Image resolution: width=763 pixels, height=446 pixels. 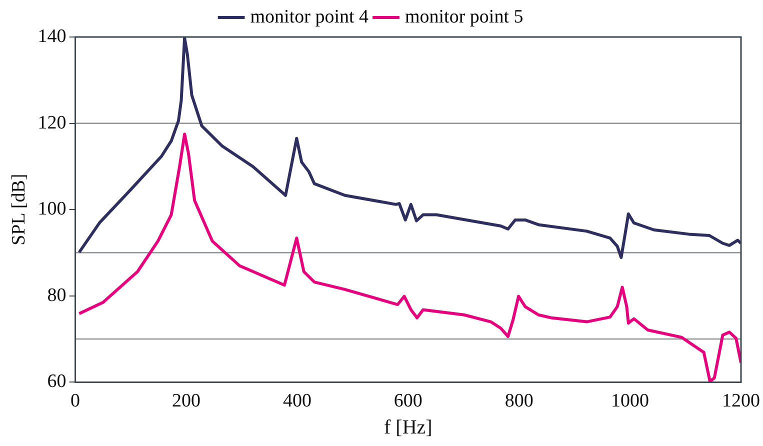 What do you see at coordinates (464, 17) in the screenshot?
I see `legend-label: monitor point 5` at bounding box center [464, 17].